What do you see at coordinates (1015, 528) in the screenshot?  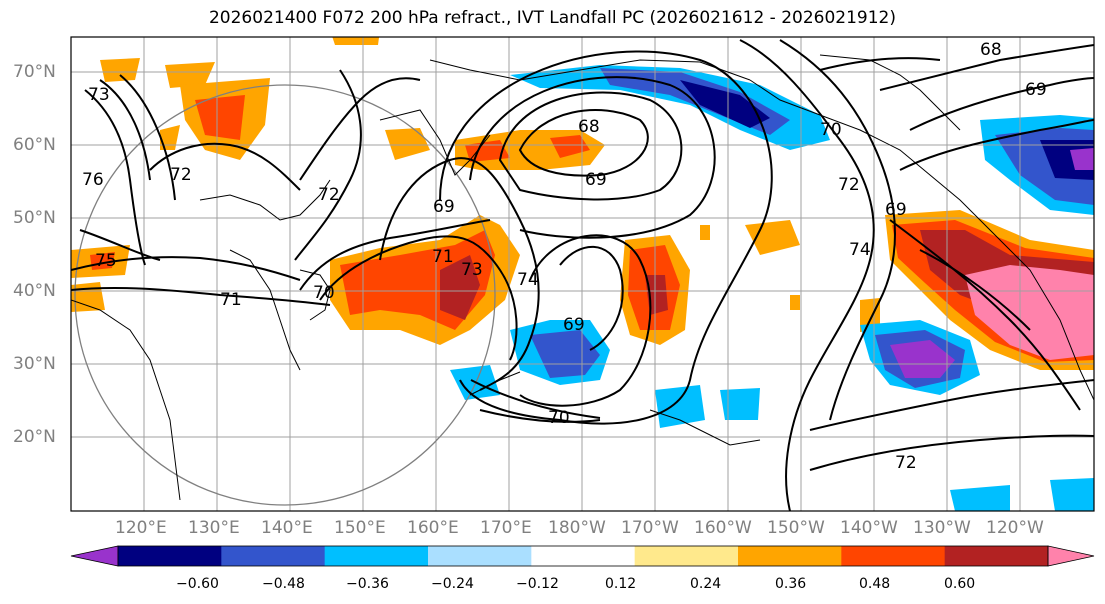 I see `lon-label: 120°W` at bounding box center [1015, 528].